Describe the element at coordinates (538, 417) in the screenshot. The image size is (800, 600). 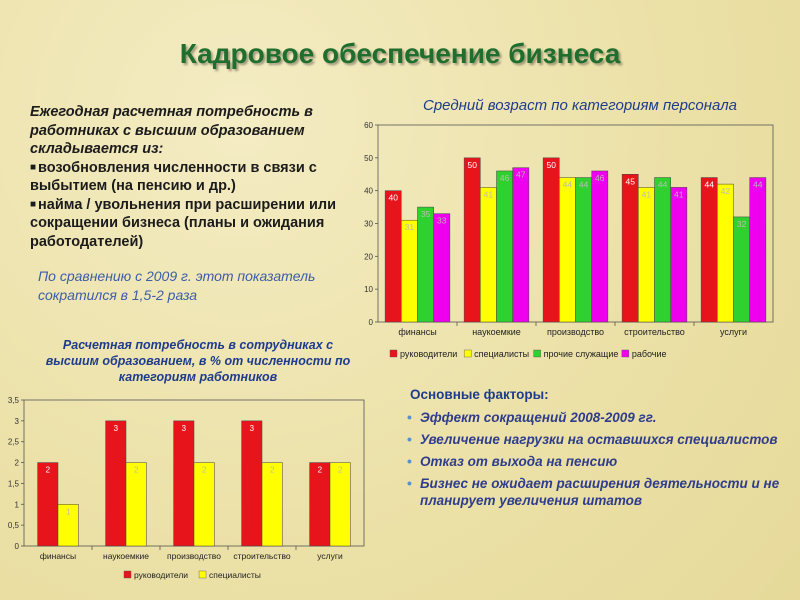
I see `factor-text: Эффект сокращений 2008-2009 гг.` at that location.